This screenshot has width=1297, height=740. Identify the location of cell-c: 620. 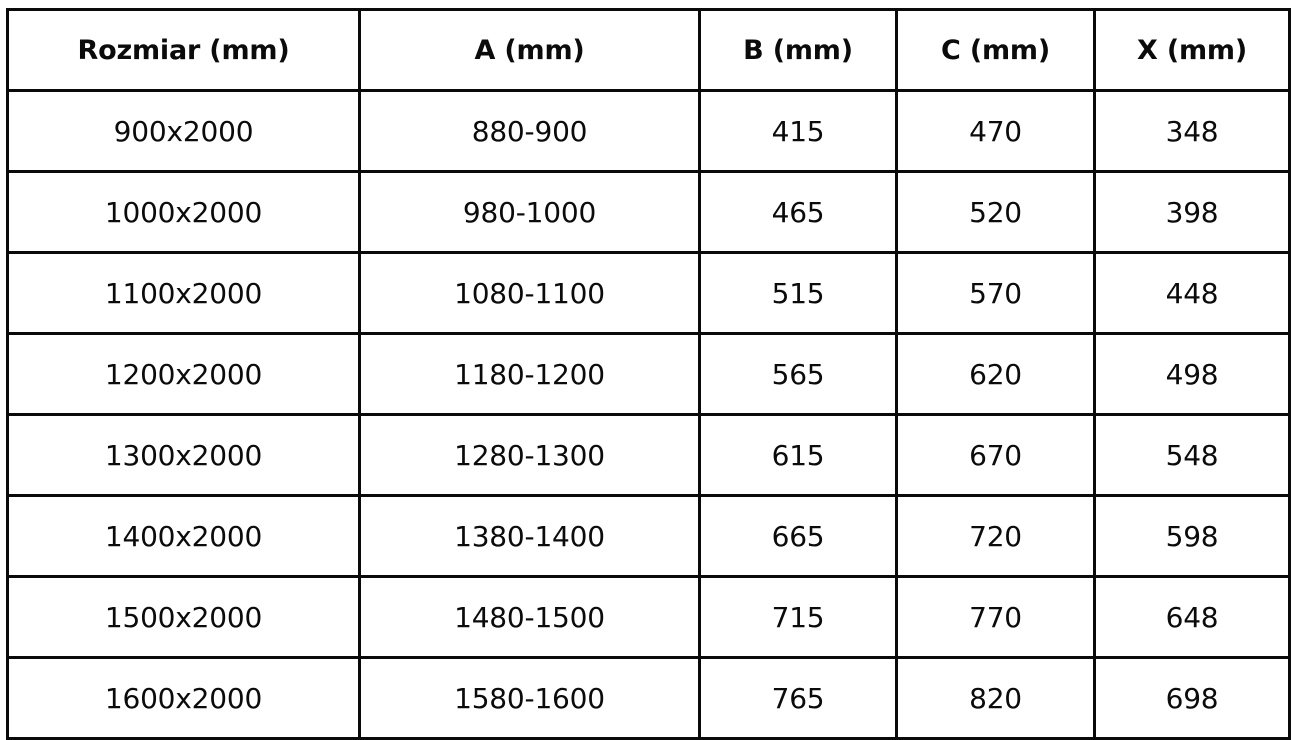
(995, 374).